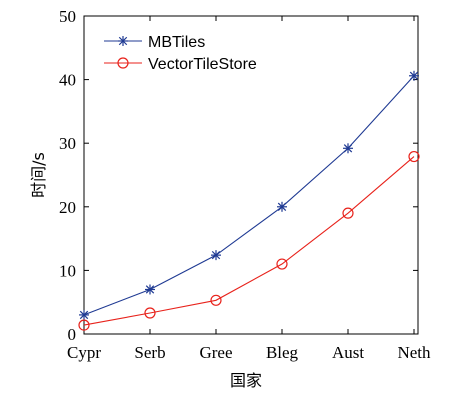  What do you see at coordinates (348, 352) in the screenshot?
I see `x-tick-label: Aust` at bounding box center [348, 352].